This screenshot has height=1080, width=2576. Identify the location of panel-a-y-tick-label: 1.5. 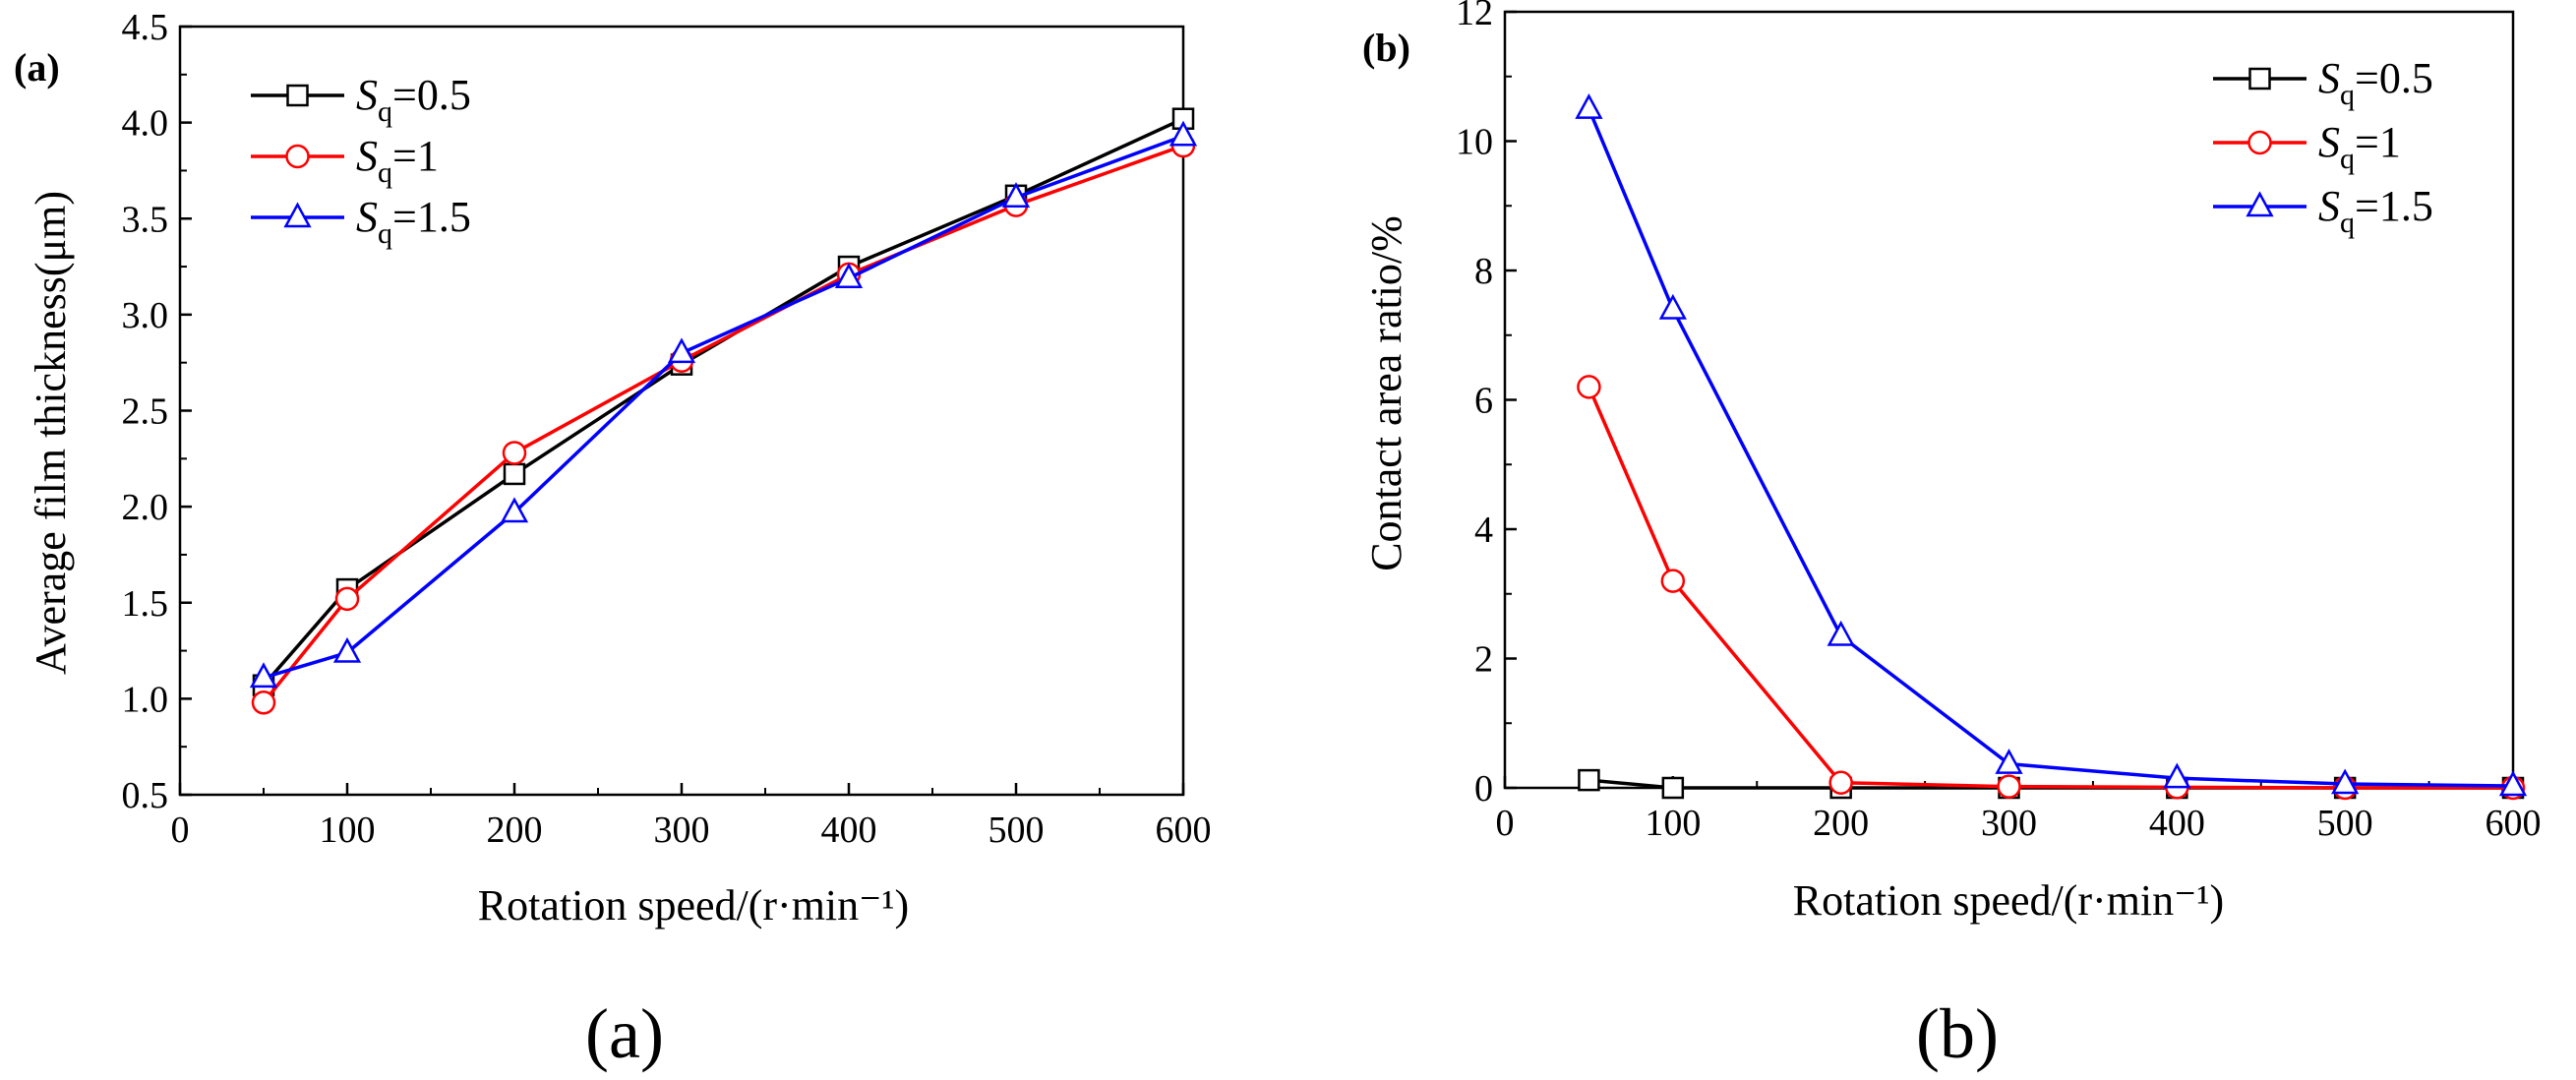
(146, 604).